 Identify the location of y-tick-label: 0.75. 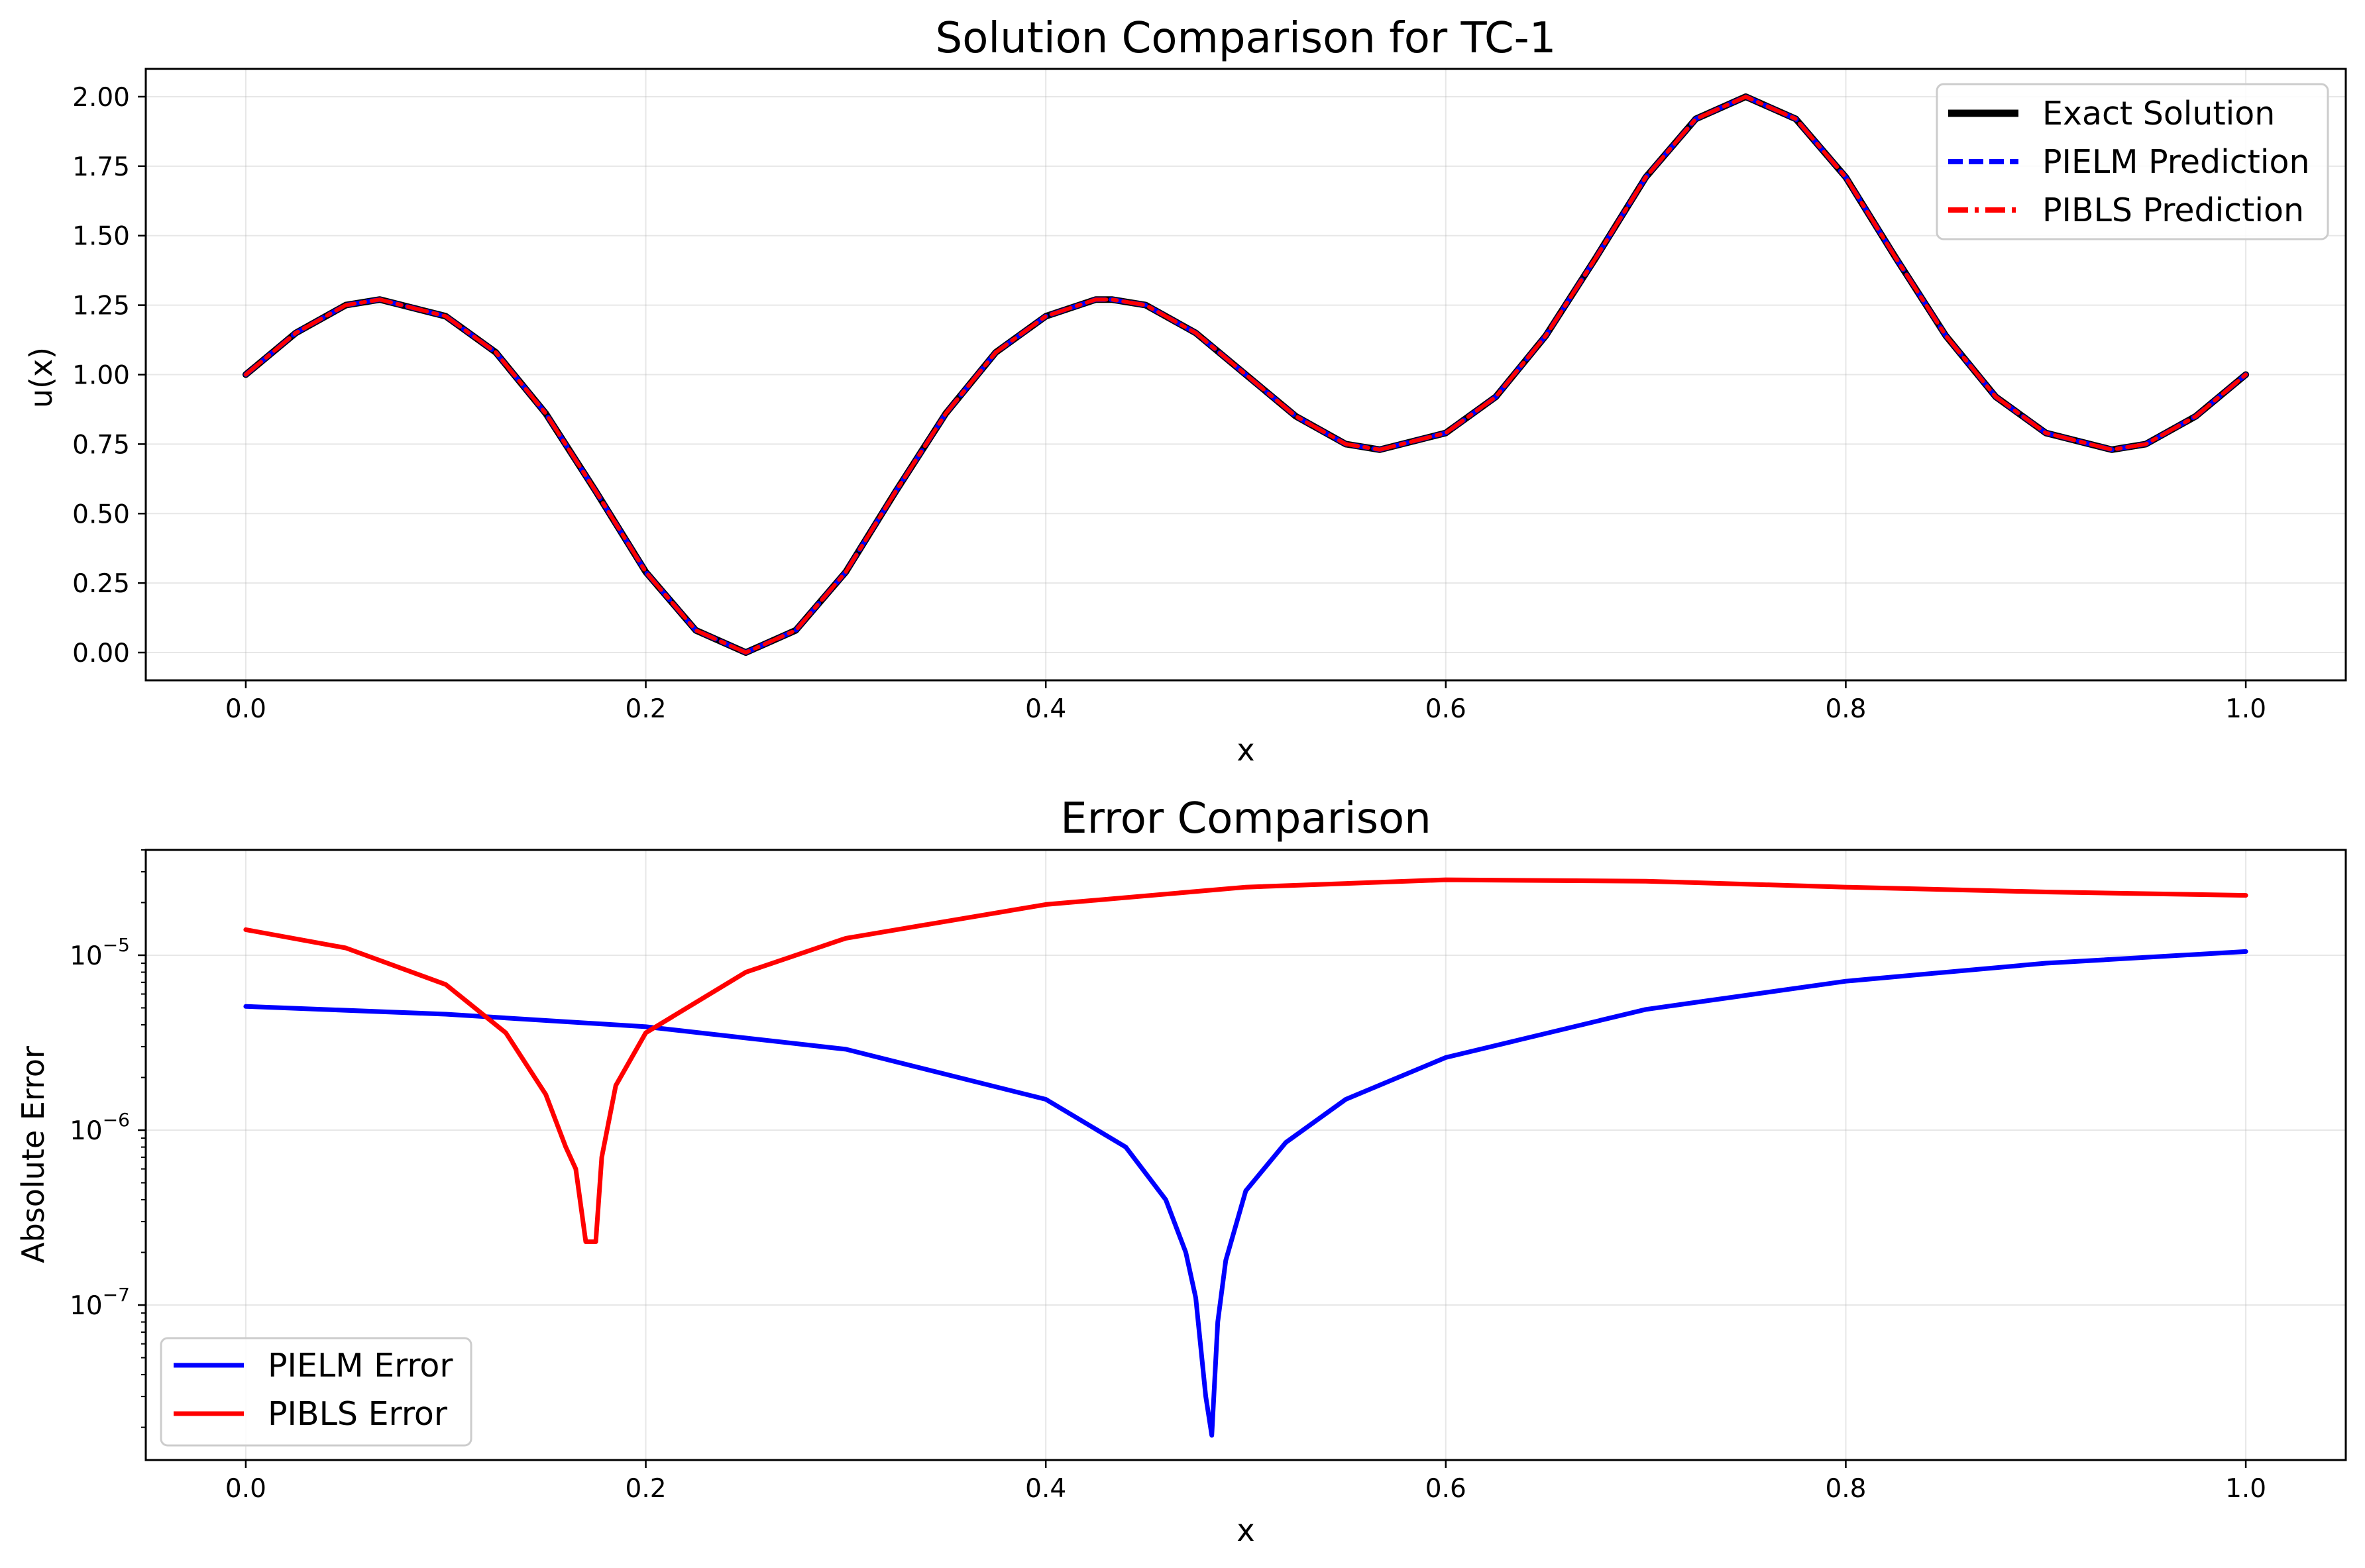
(101, 445).